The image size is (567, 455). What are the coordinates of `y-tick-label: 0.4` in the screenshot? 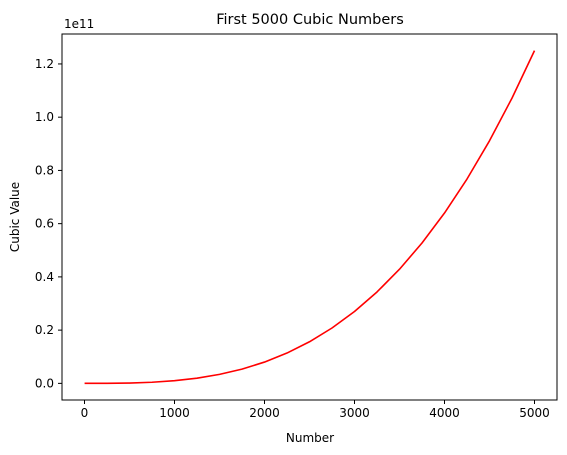 It's located at (44, 277).